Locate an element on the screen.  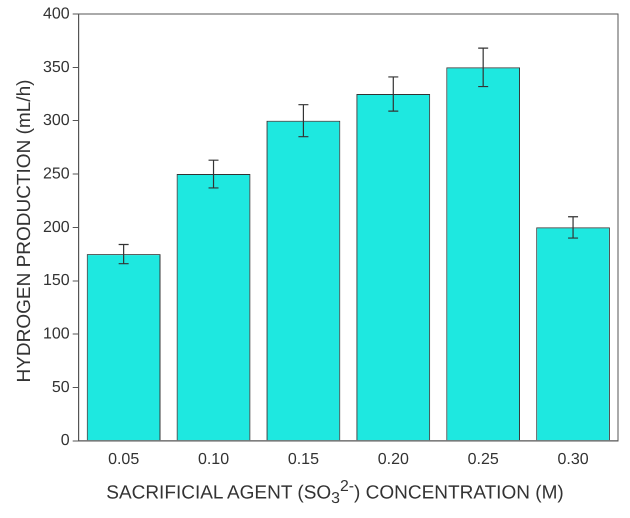
x-tick-label: 0.25 is located at coordinates (483, 459).